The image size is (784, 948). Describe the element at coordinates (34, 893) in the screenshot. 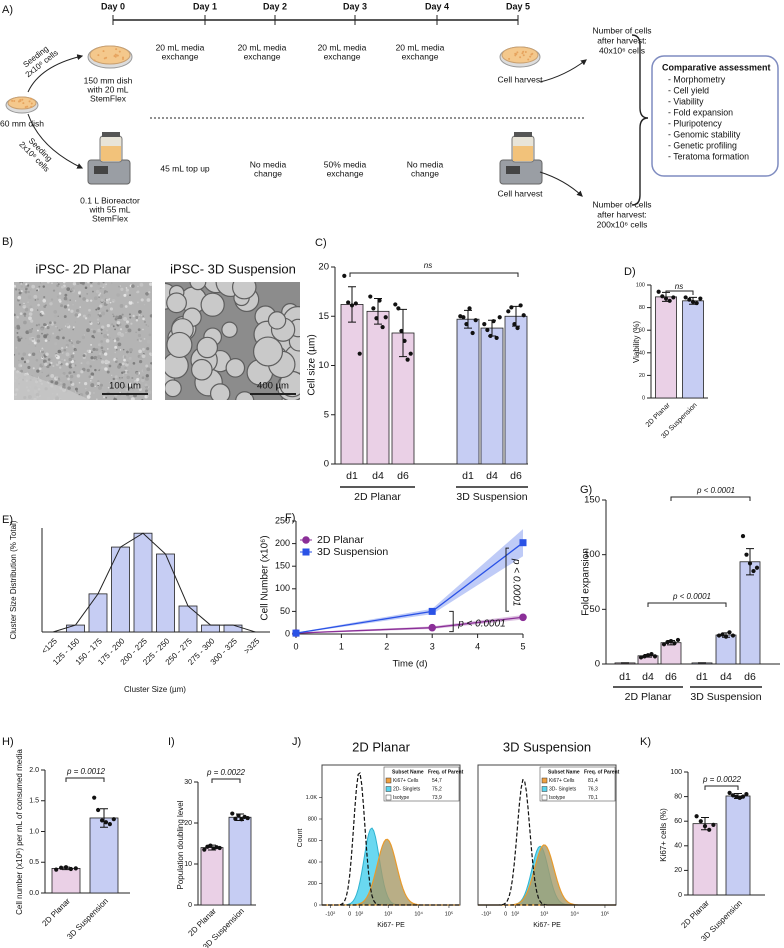

I see `y-tick-label: 0.0` at that location.